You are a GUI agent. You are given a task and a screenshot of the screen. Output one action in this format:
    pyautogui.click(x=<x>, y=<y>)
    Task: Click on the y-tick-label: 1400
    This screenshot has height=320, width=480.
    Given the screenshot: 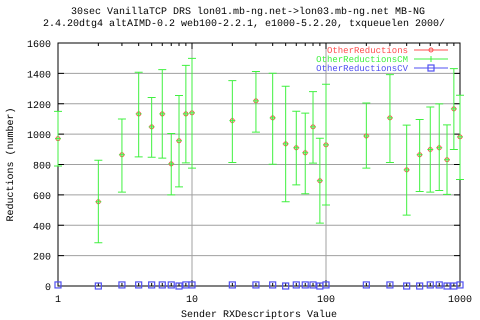 What is the action you would take?
    pyautogui.click(x=38, y=76)
    